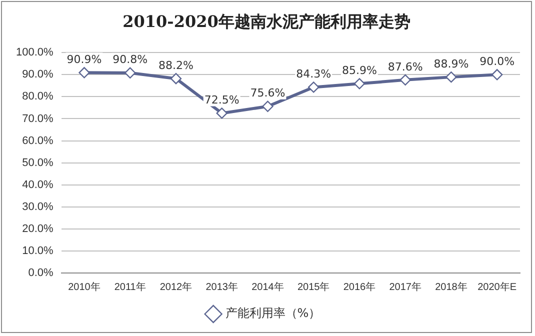 This screenshot has height=336, width=535. I want to click on chart-title: 2010-2020年越南水泥产能利用率走势, so click(267, 22).